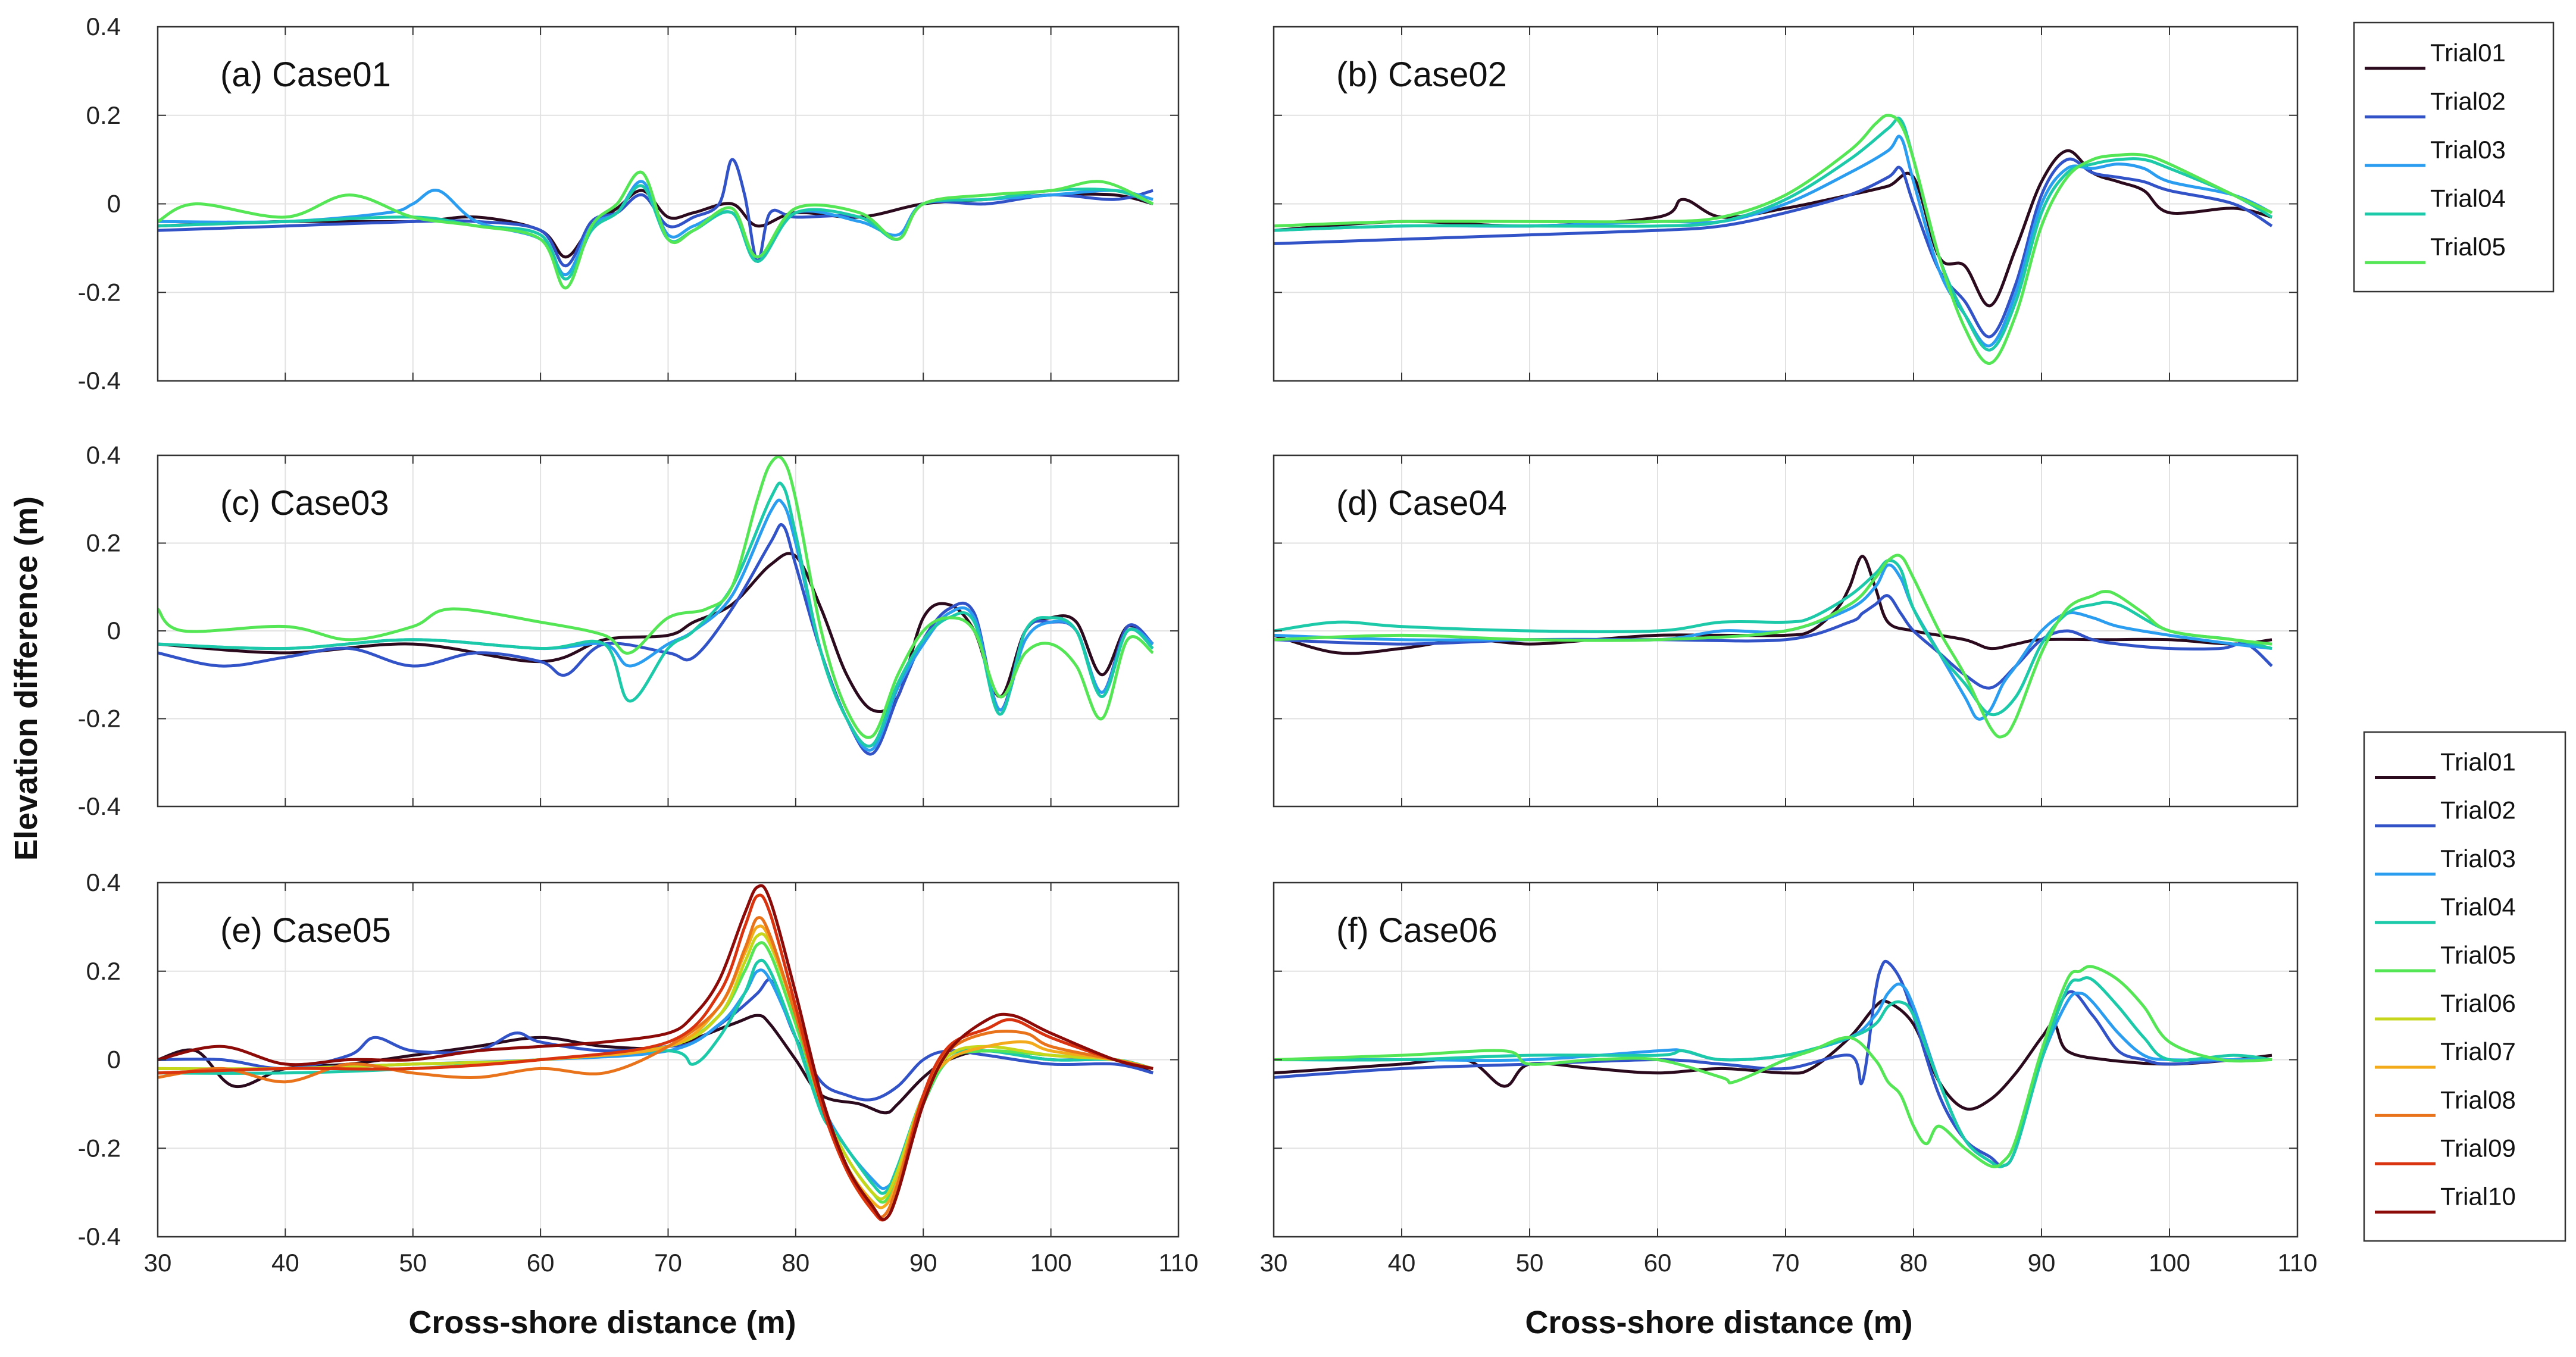  I want to click on panel-2: (b) Case02, so click(1786, 204).